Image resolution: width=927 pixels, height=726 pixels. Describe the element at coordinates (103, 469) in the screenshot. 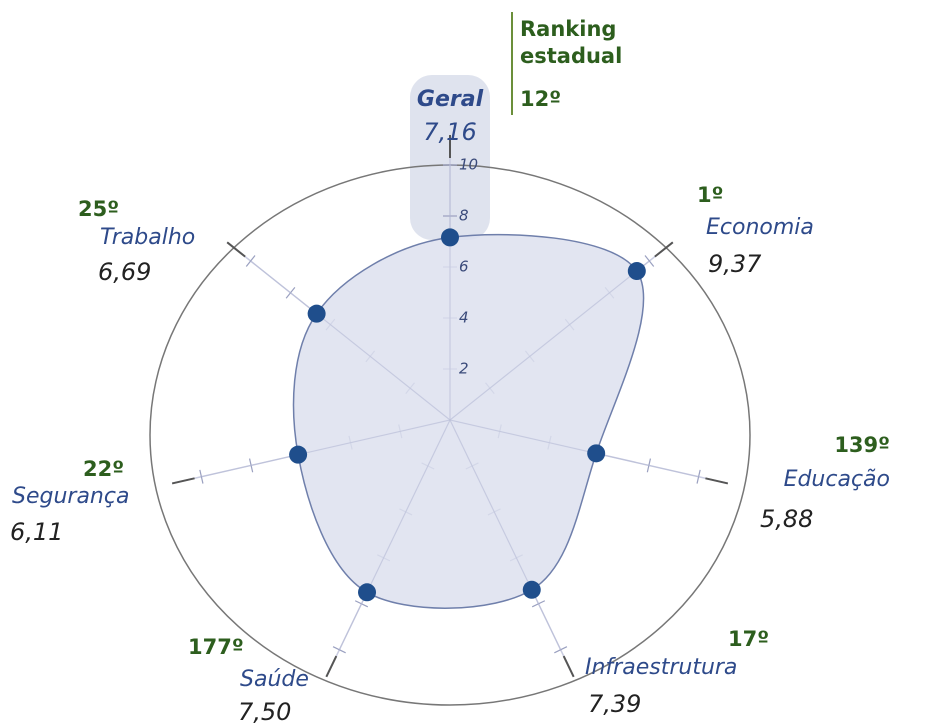

I see `ranking: 22º` at that location.